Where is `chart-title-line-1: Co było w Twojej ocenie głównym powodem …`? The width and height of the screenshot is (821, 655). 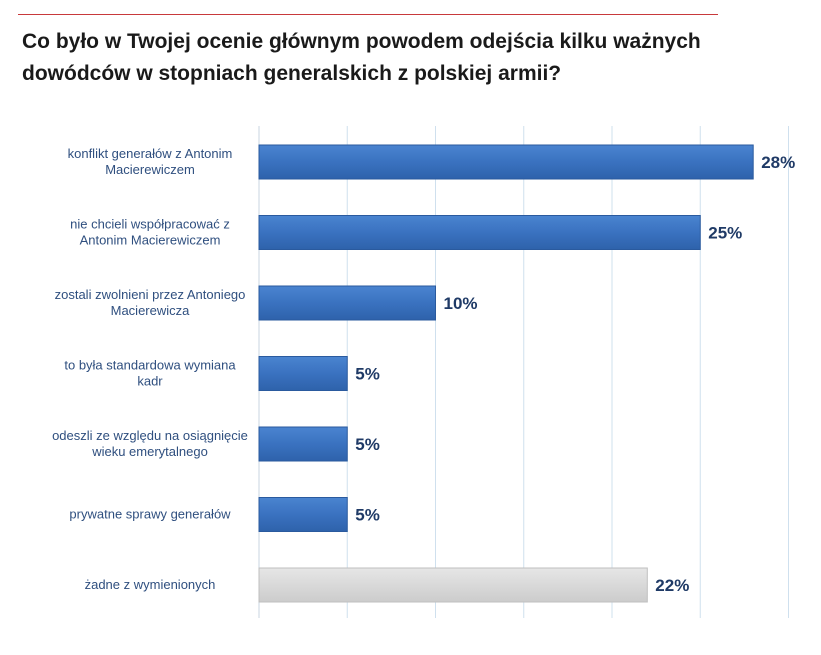
chart-title-line-1: Co było w Twojej ocenie głównym powodem … is located at coordinates (361, 41).